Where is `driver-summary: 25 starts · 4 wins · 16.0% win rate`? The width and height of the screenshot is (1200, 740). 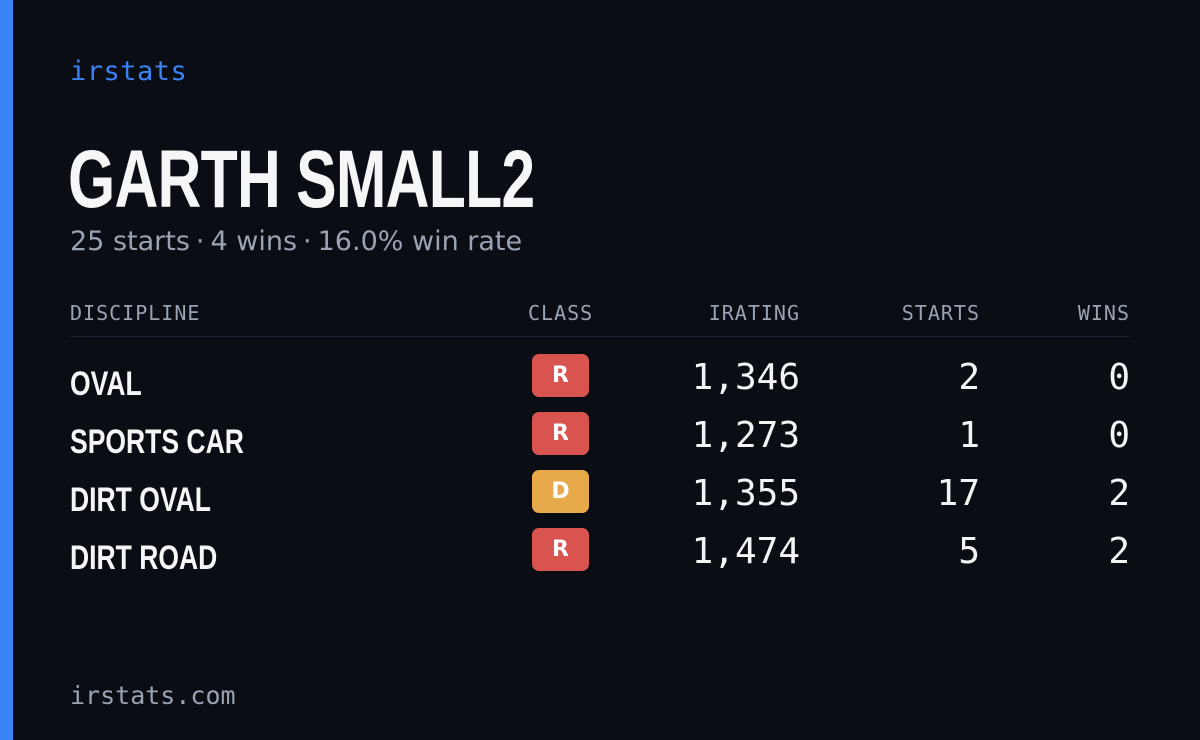 driver-summary: 25 starts · 4 wins · 16.0% win rate is located at coordinates (296, 241).